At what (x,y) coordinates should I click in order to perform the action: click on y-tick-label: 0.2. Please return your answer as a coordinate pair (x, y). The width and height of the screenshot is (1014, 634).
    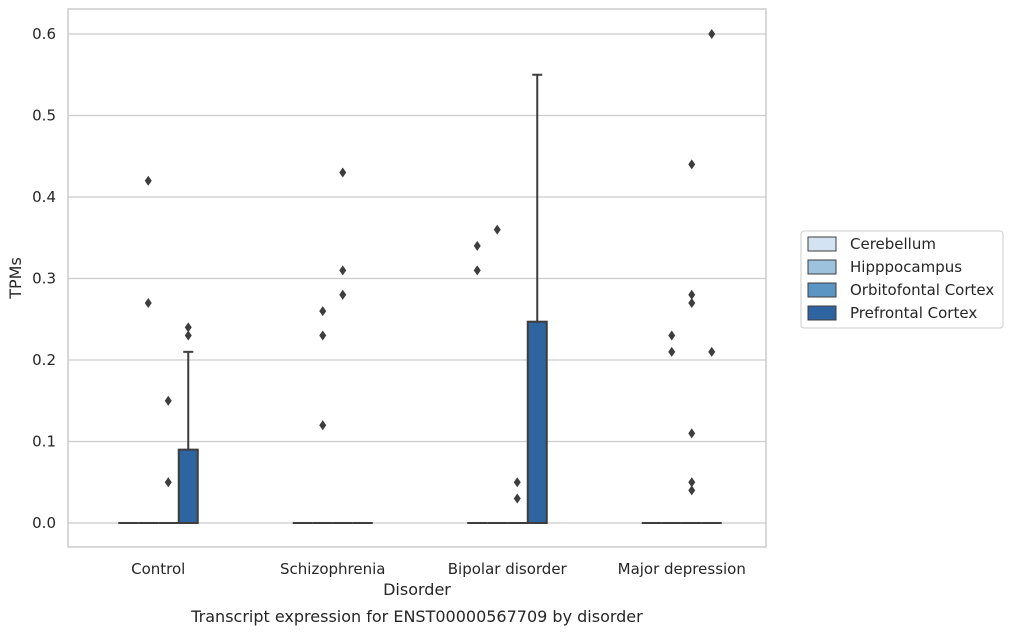
    Looking at the image, I should click on (44, 360).